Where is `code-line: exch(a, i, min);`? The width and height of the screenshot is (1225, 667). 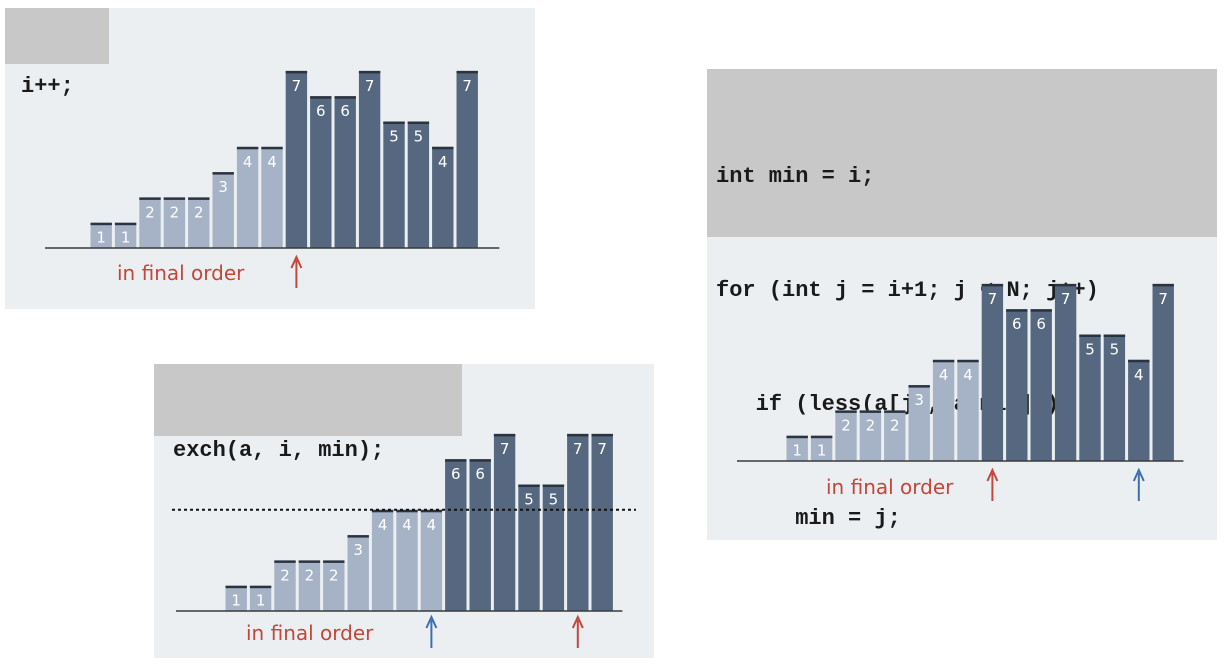 code-line: exch(a, i, min); is located at coordinates (279, 450).